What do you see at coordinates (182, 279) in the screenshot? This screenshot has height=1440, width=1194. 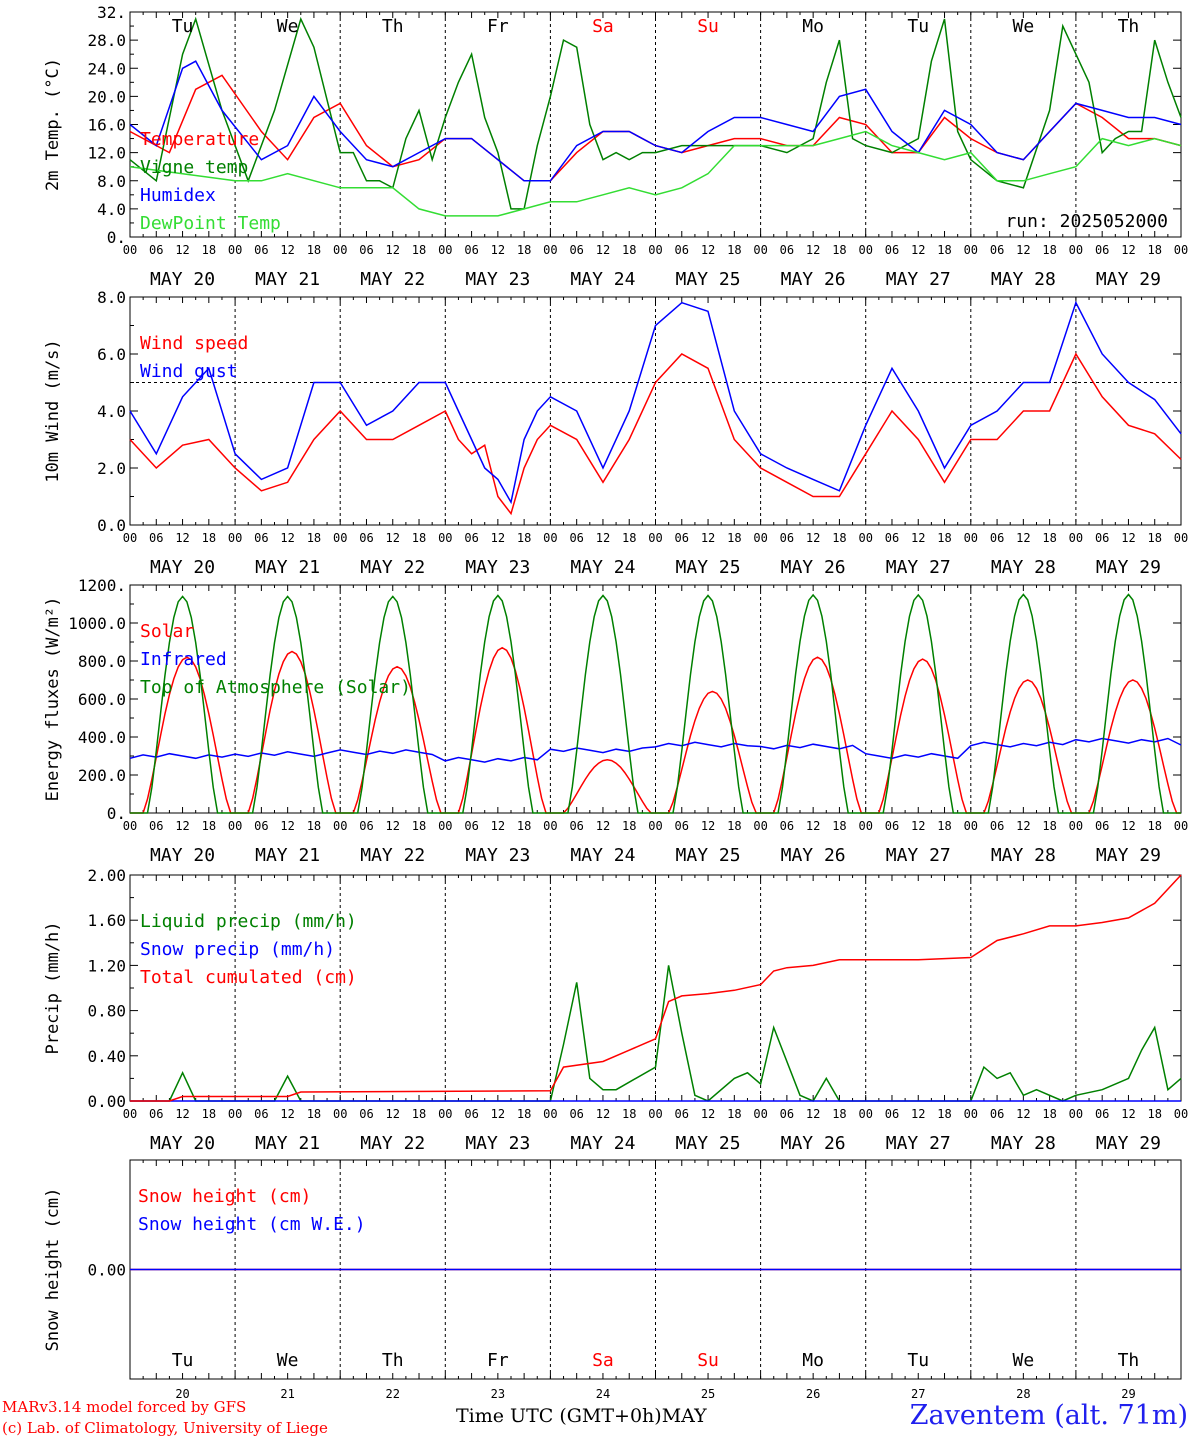 I see `date-label: MAY 20` at bounding box center [182, 279].